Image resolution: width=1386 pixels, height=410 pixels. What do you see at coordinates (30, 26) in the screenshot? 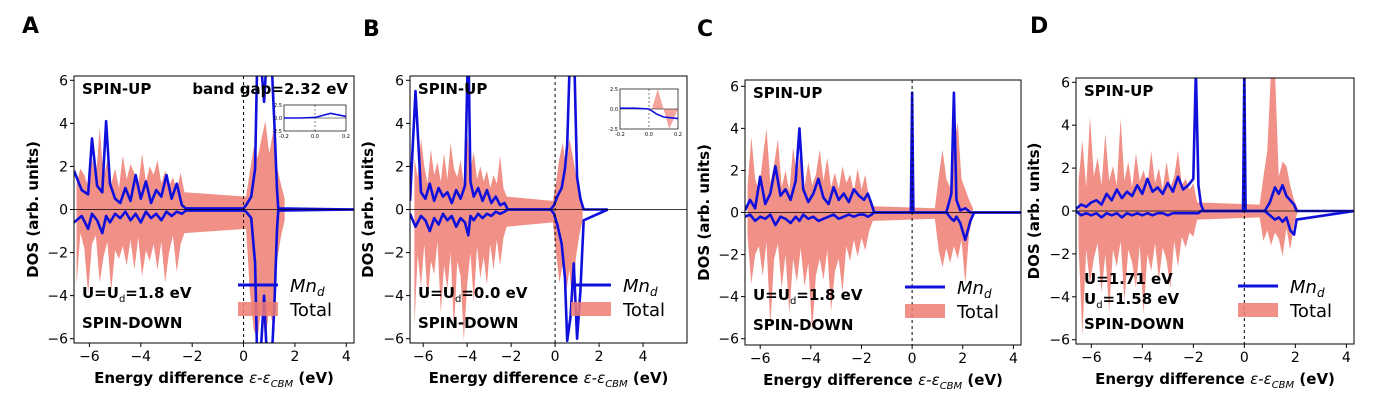
I see `panel-letter: A` at bounding box center [30, 26].